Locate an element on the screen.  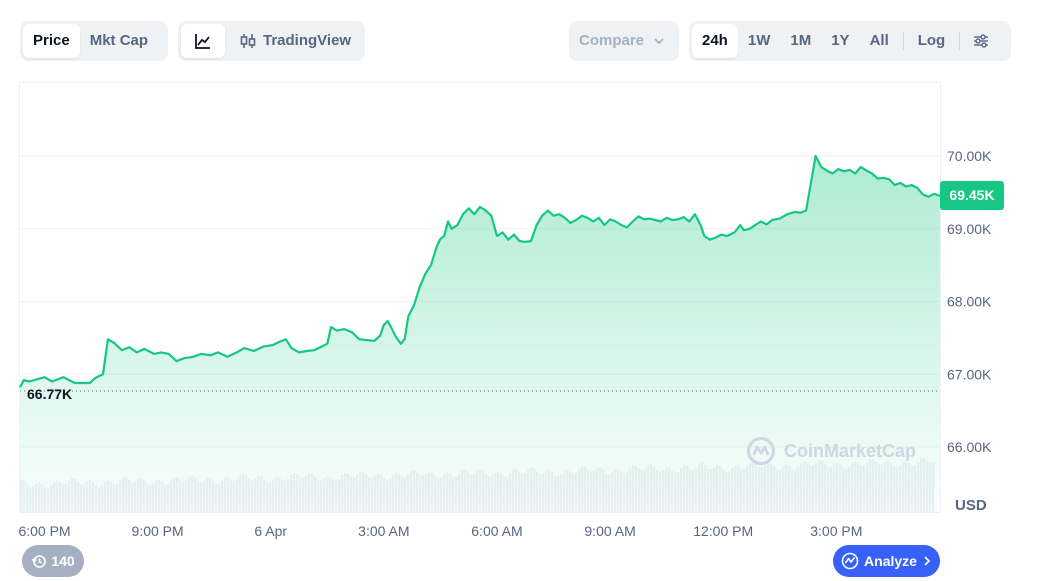
x-tick-label: 6:00 PM is located at coordinates (44, 531).